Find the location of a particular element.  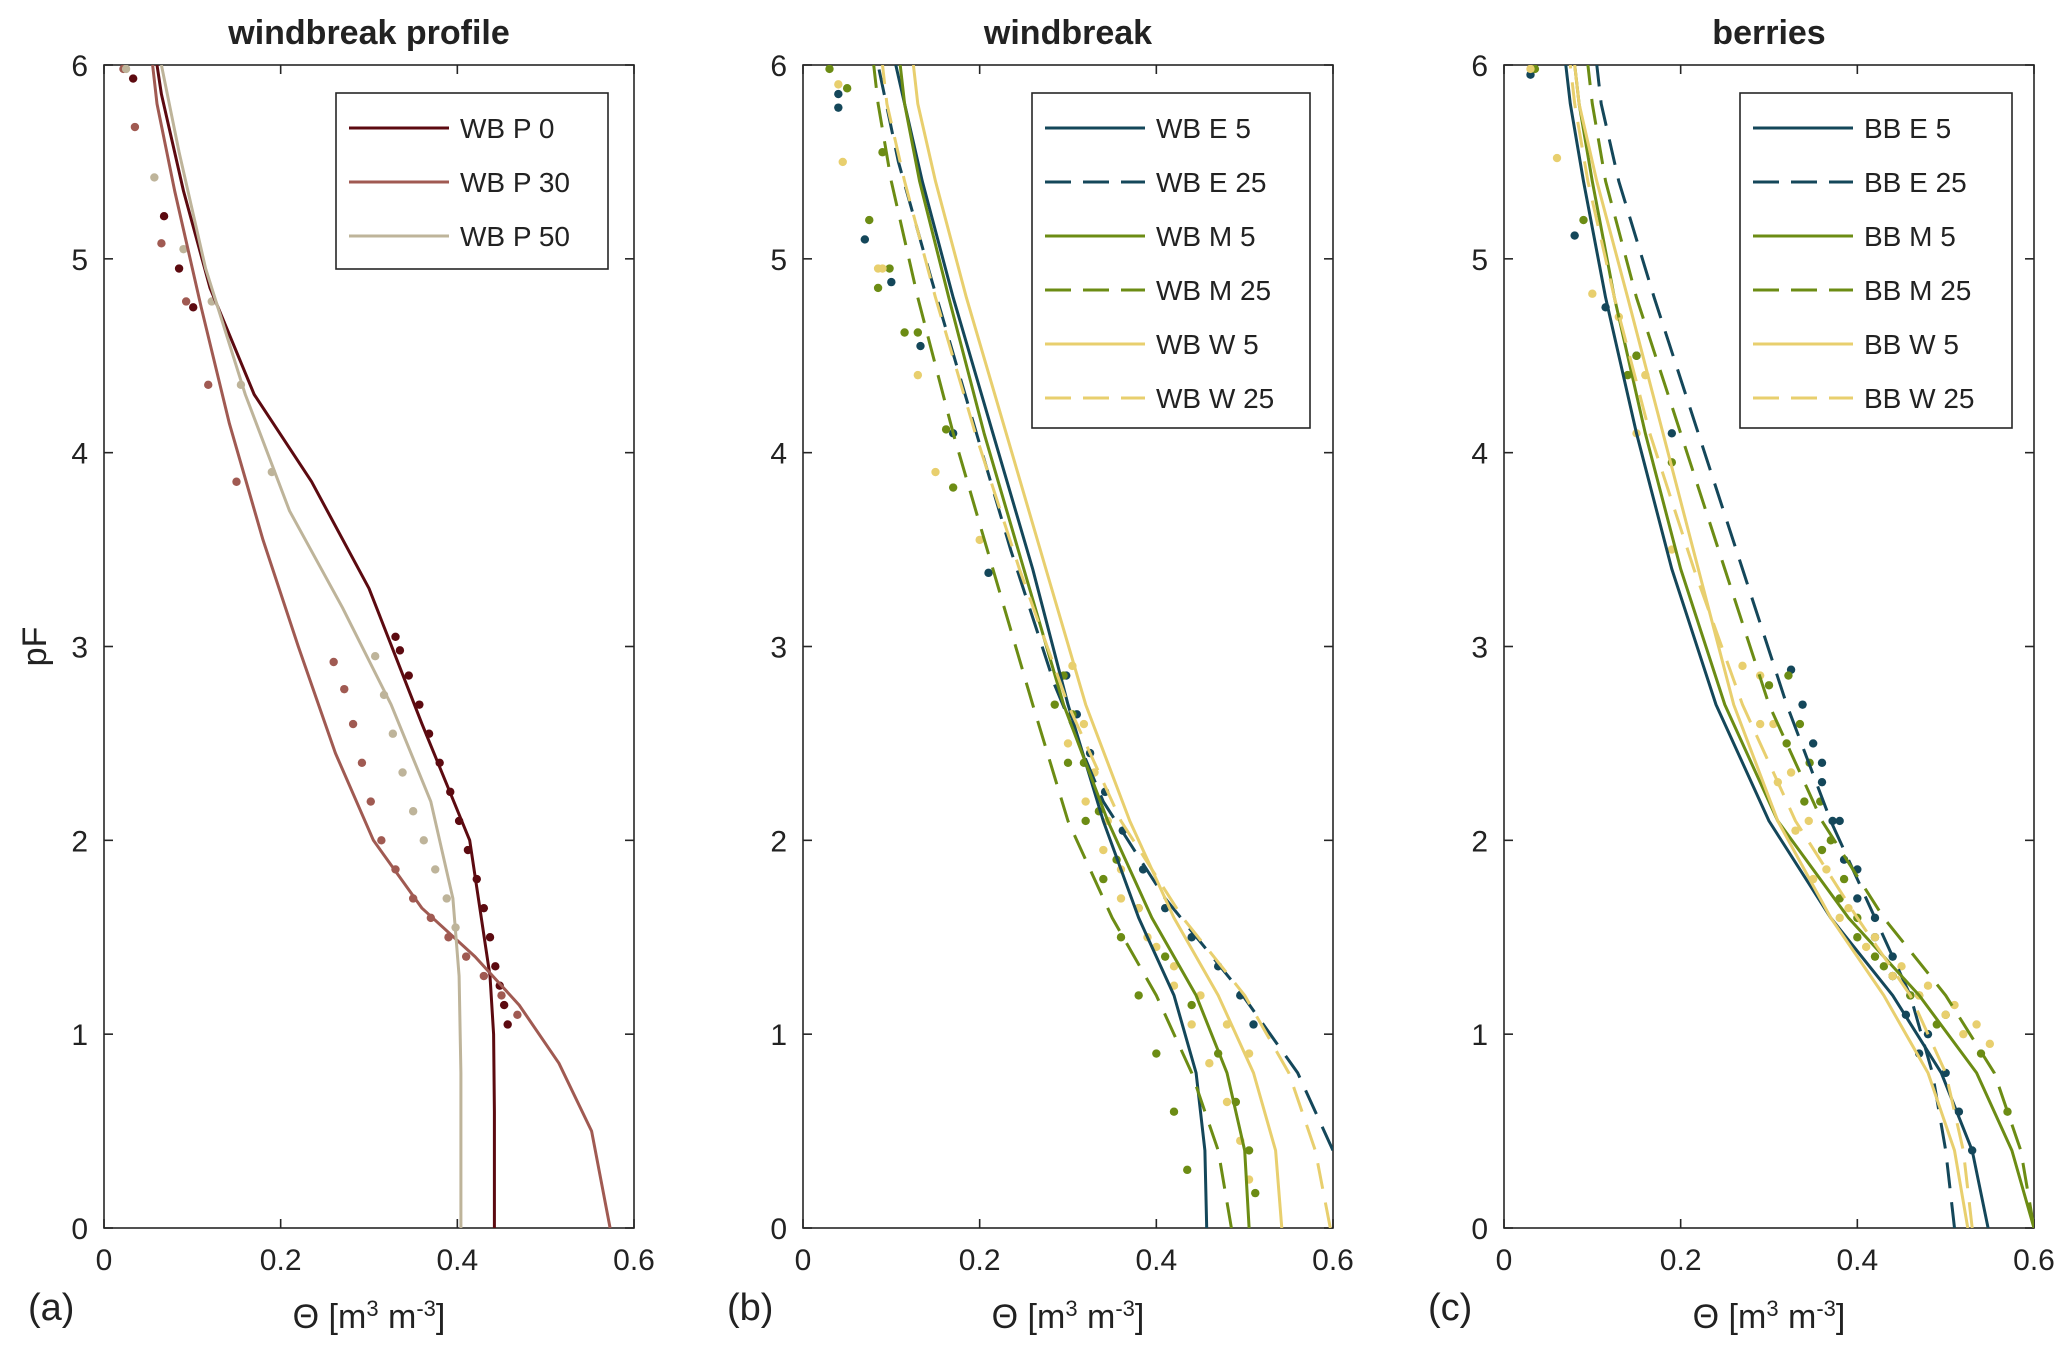

panel-letter: (c) is located at coordinates (1450, 1308).